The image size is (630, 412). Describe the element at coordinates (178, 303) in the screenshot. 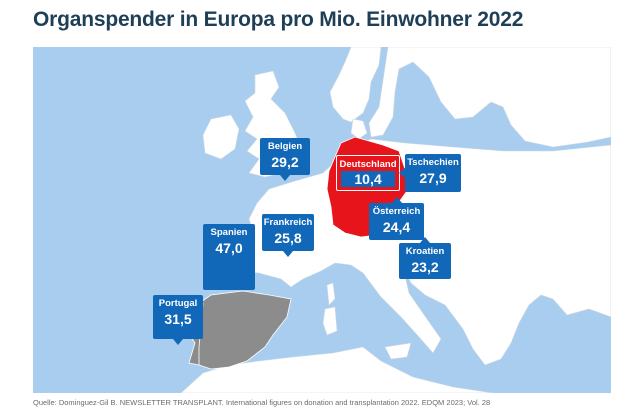

I see `callout-country-name: Portugal` at that location.